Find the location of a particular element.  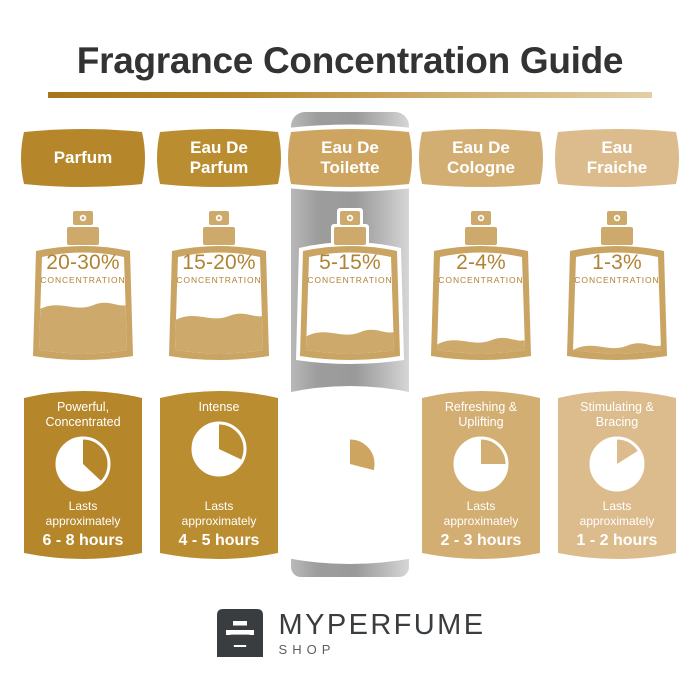

page-title: Fragrance Concentration Guide is located at coordinates (350, 60).